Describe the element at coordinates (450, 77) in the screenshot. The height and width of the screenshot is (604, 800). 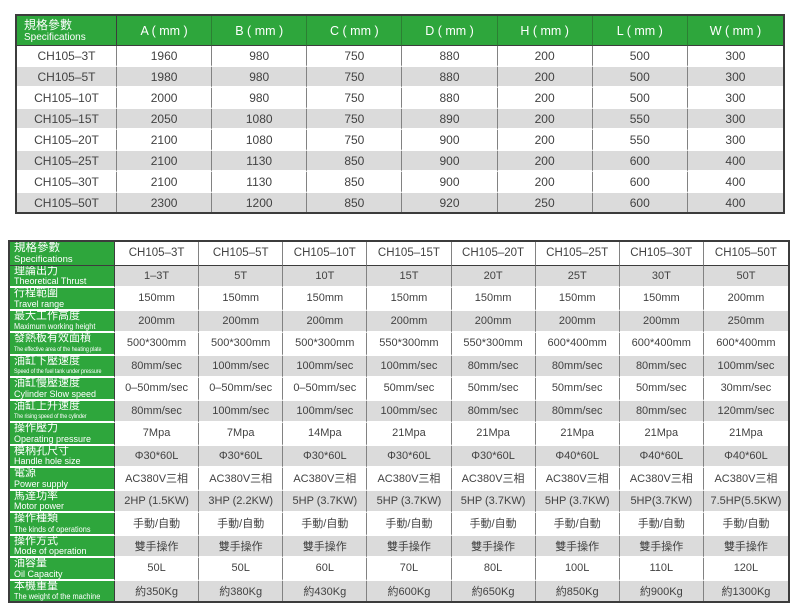
I see `spec-value-cell: 880` at that location.